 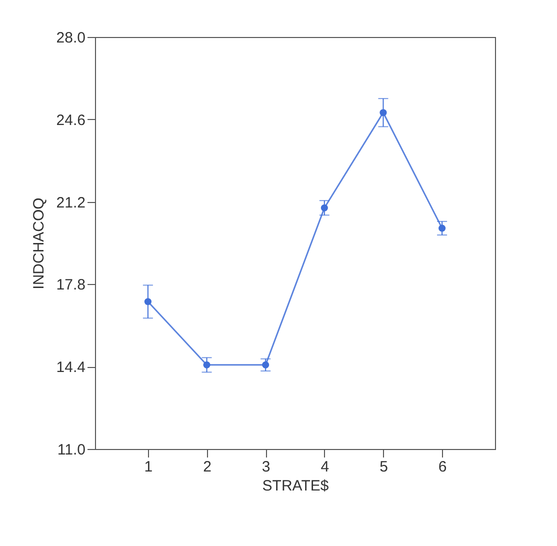 What do you see at coordinates (71, 38) in the screenshot?
I see `y-tick-label: 28.0` at bounding box center [71, 38].